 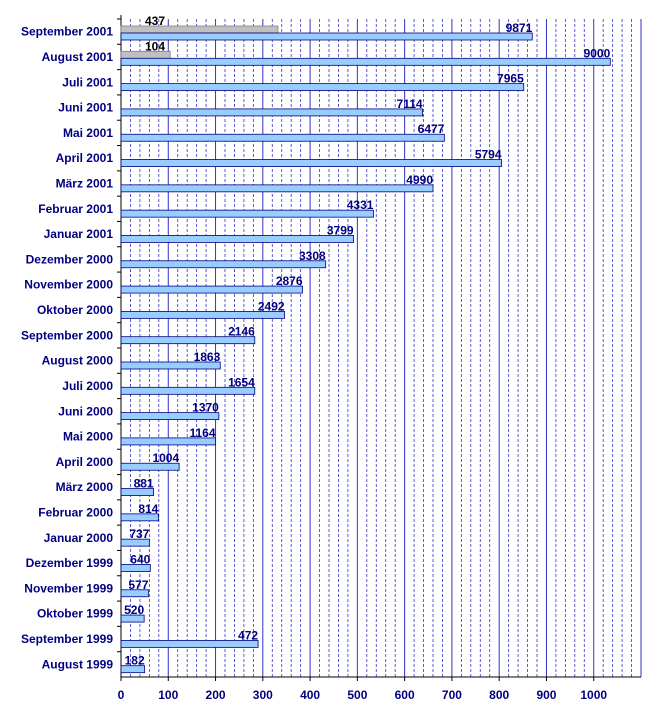 I want to click on category-label: Februar 2000, so click(x=75, y=513).